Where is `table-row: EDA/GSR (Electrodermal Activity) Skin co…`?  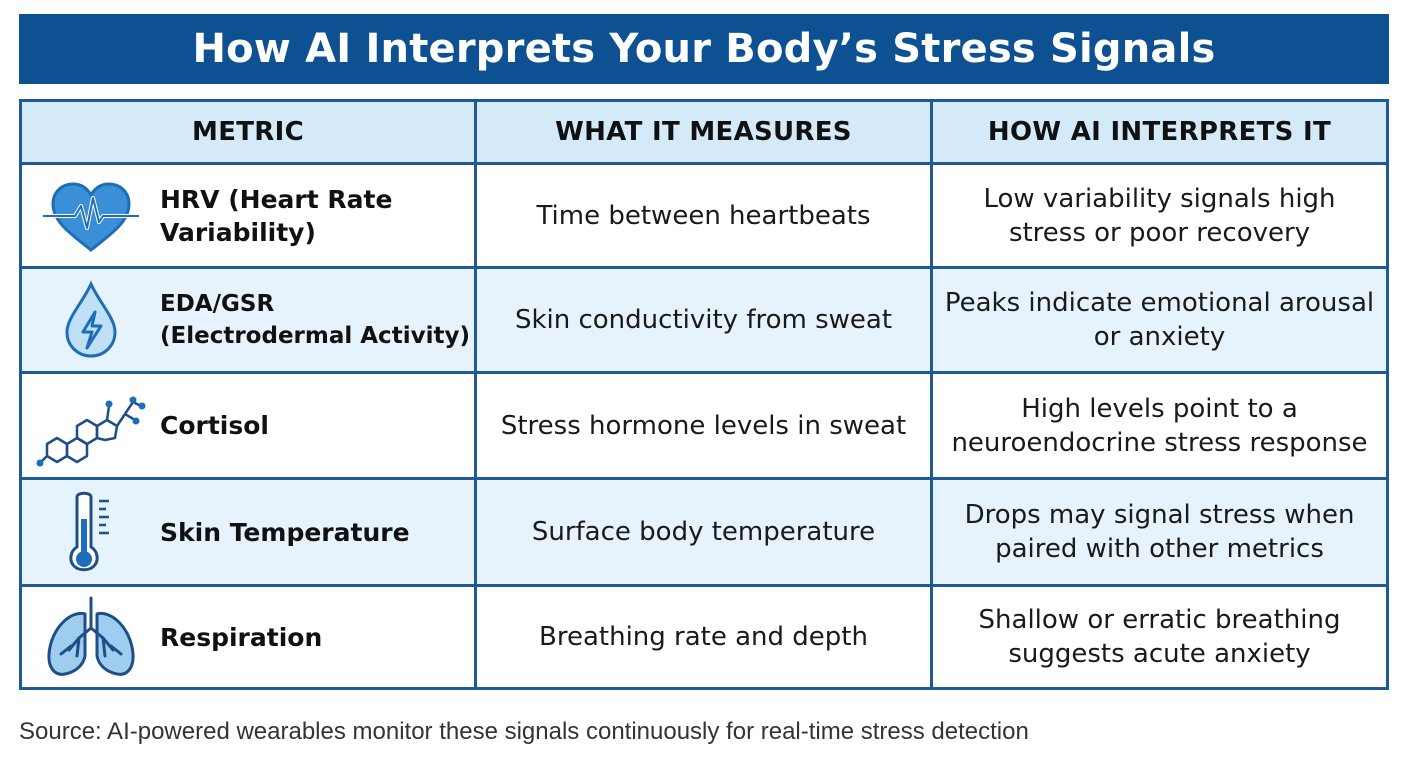 table-row: EDA/GSR (Electrodermal Activity) Skin co… is located at coordinates (704, 318).